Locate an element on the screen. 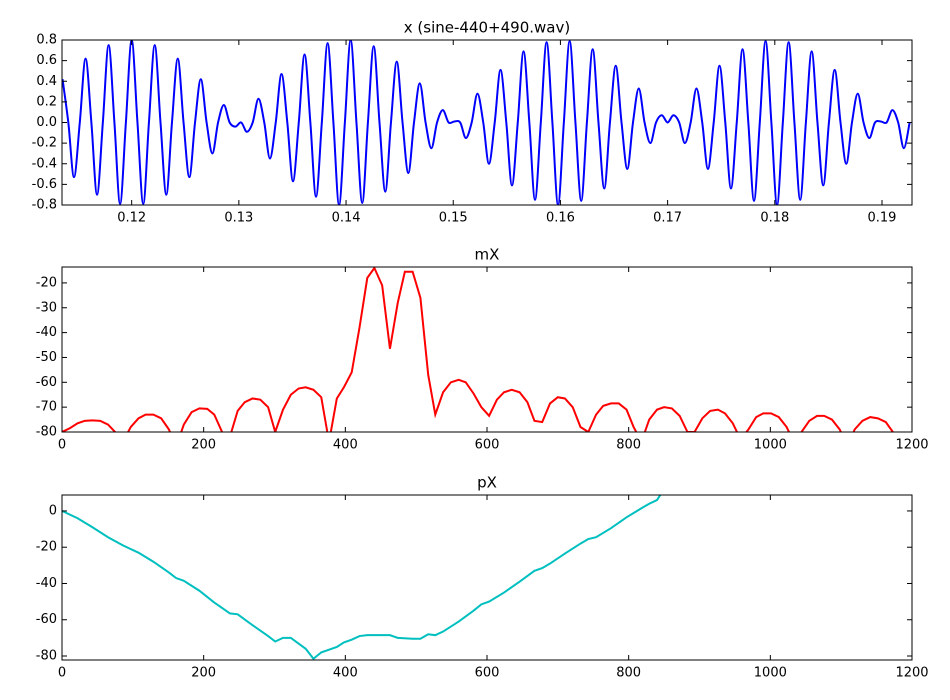 This screenshot has width=950, height=700. y-tick-label: -50 is located at coordinates (46, 357).